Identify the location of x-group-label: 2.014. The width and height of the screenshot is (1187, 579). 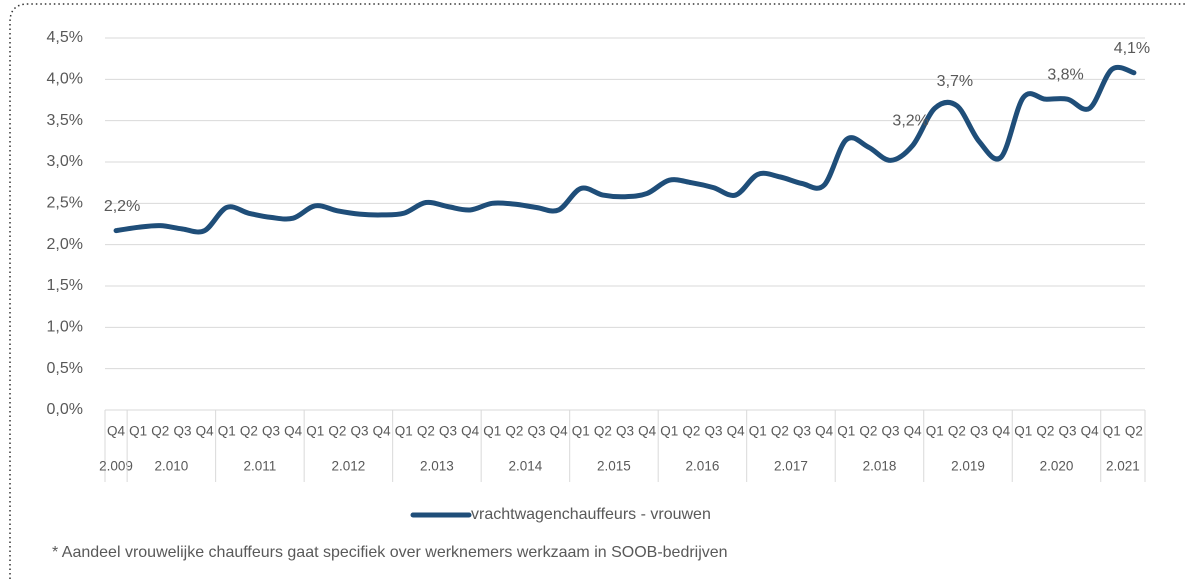
(526, 466).